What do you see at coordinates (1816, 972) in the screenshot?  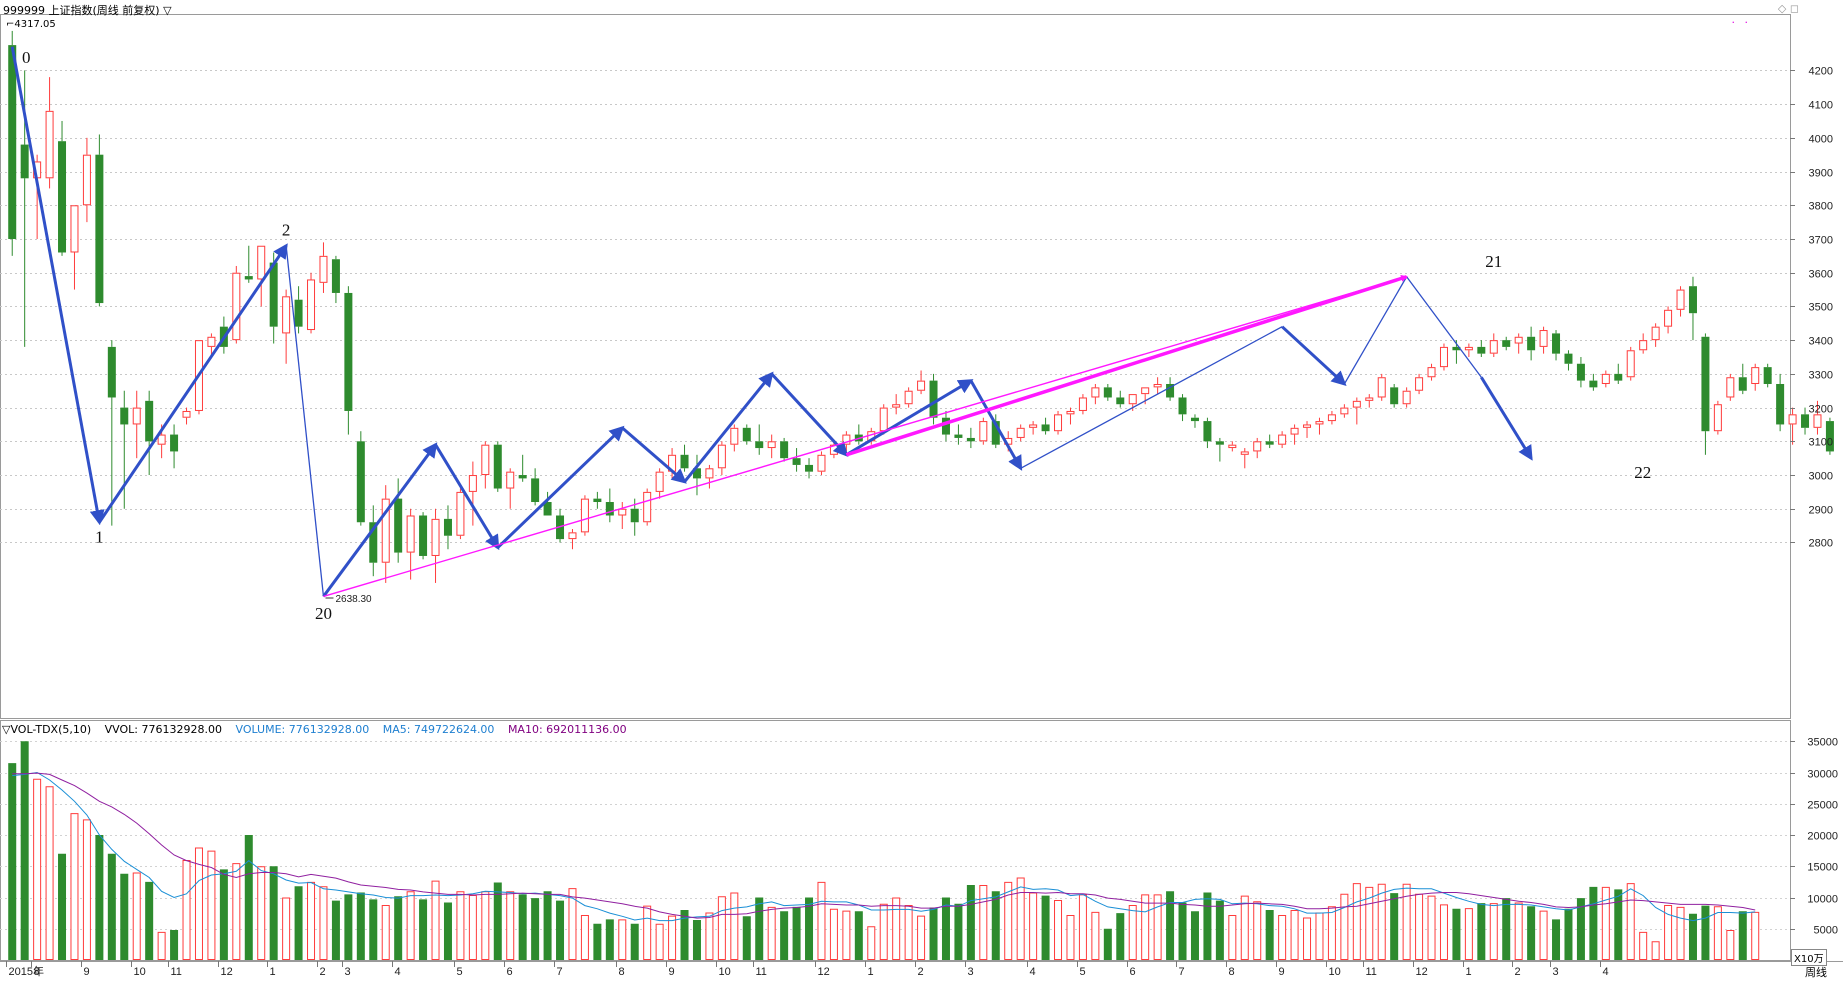 I see `period-label: 周线` at bounding box center [1816, 972].